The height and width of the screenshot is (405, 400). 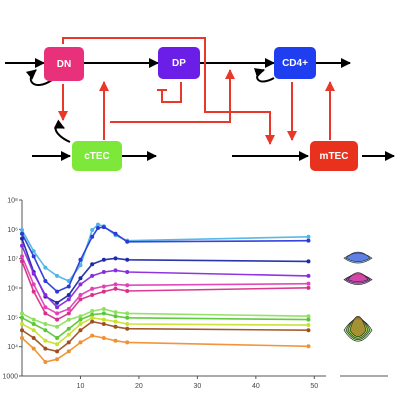 What do you see at coordinates (139, 386) in the screenshot?
I see `x-tick-label: 20` at bounding box center [139, 386].